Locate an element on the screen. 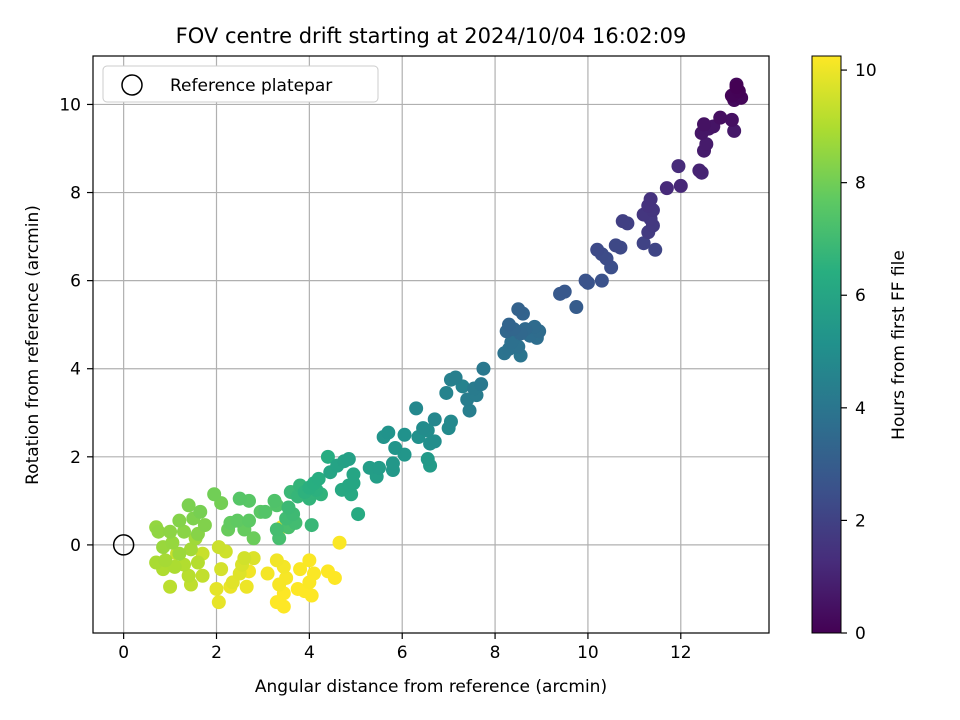 Image resolution: width=960 pixels, height=720 pixels. reference-platepar-marker is located at coordinates (123, 545).